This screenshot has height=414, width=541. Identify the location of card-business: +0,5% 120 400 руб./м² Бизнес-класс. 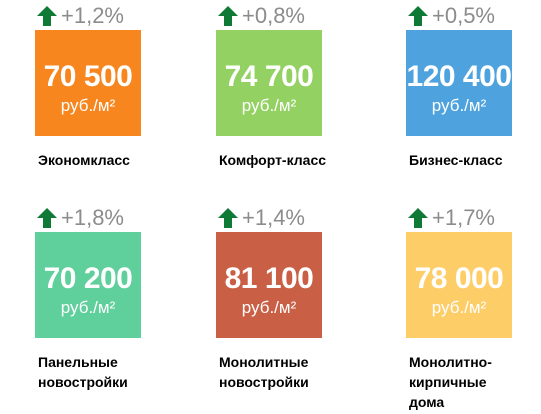
(466, 100).